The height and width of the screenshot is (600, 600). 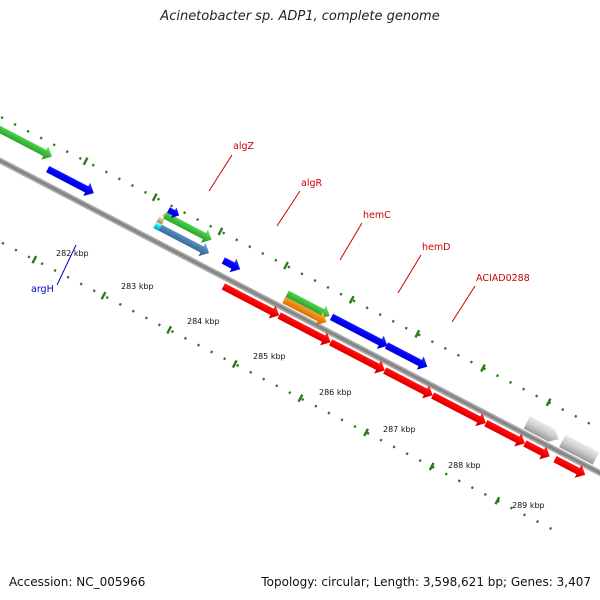 I want to click on tick-label: 289 kbp, so click(x=528, y=505).